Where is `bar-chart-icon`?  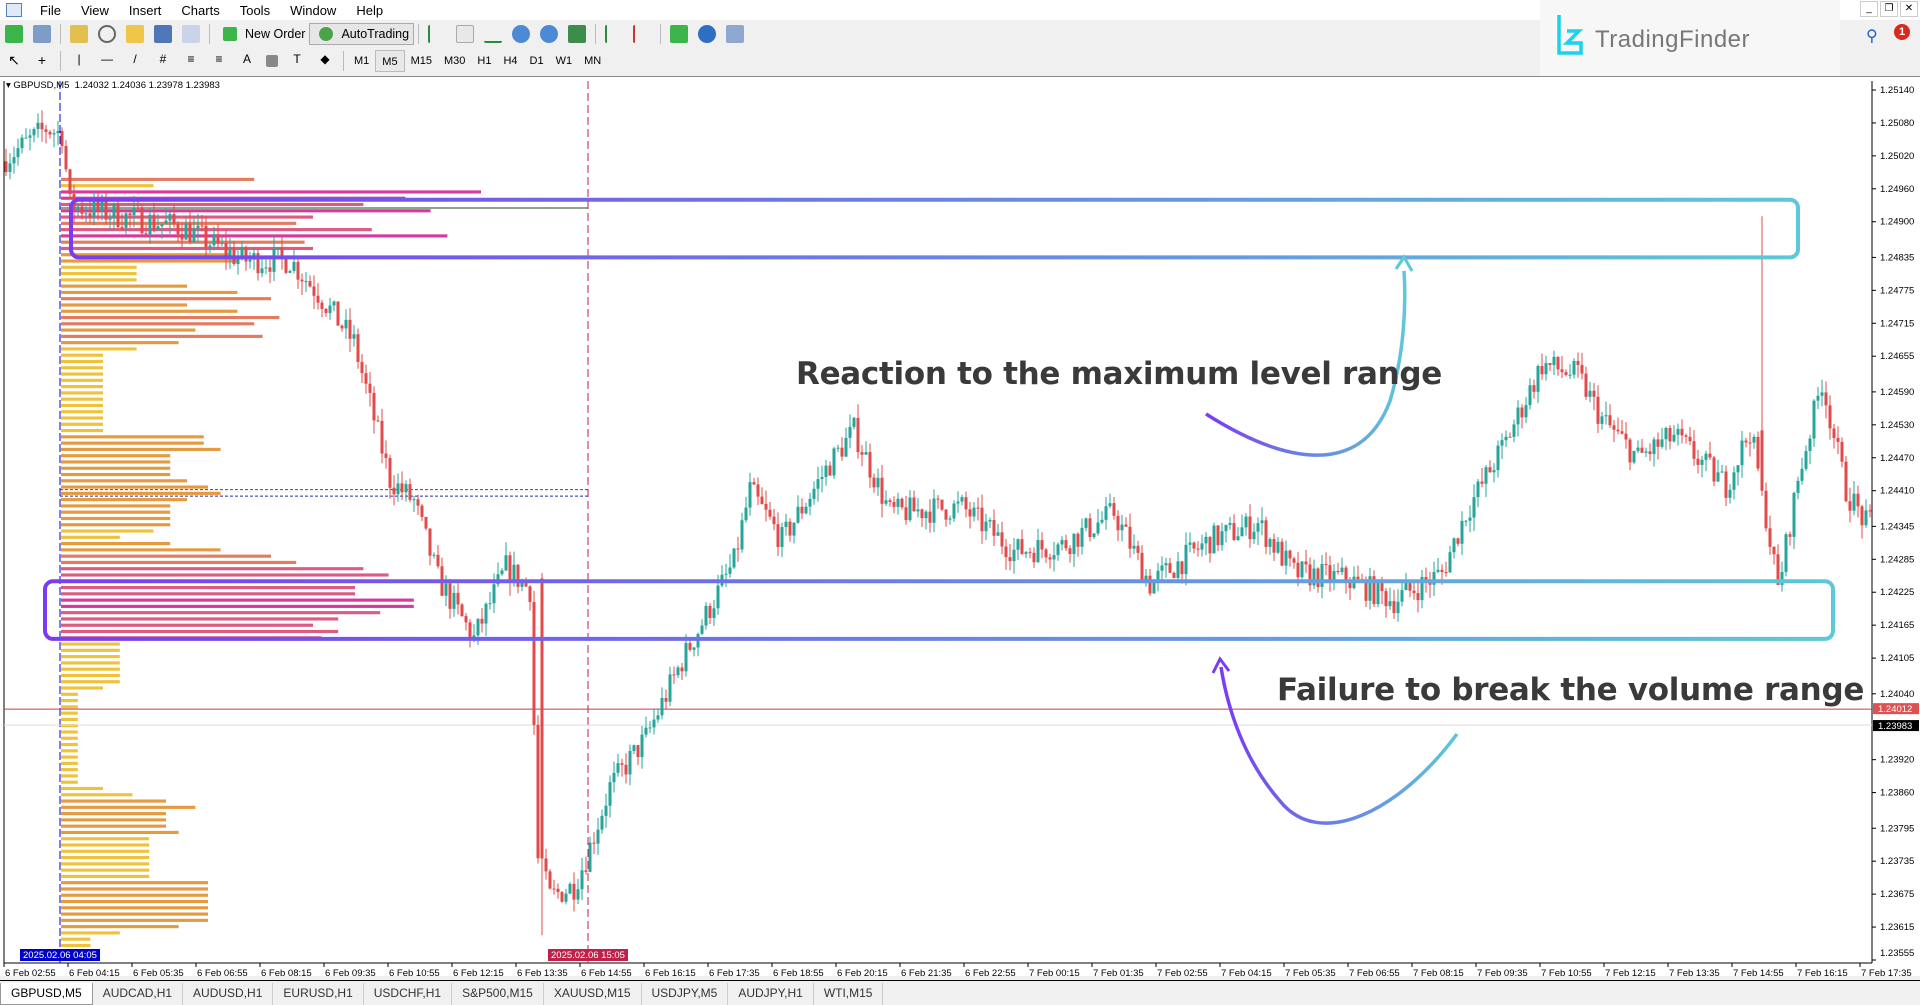 bar-chart-icon is located at coordinates (437, 34).